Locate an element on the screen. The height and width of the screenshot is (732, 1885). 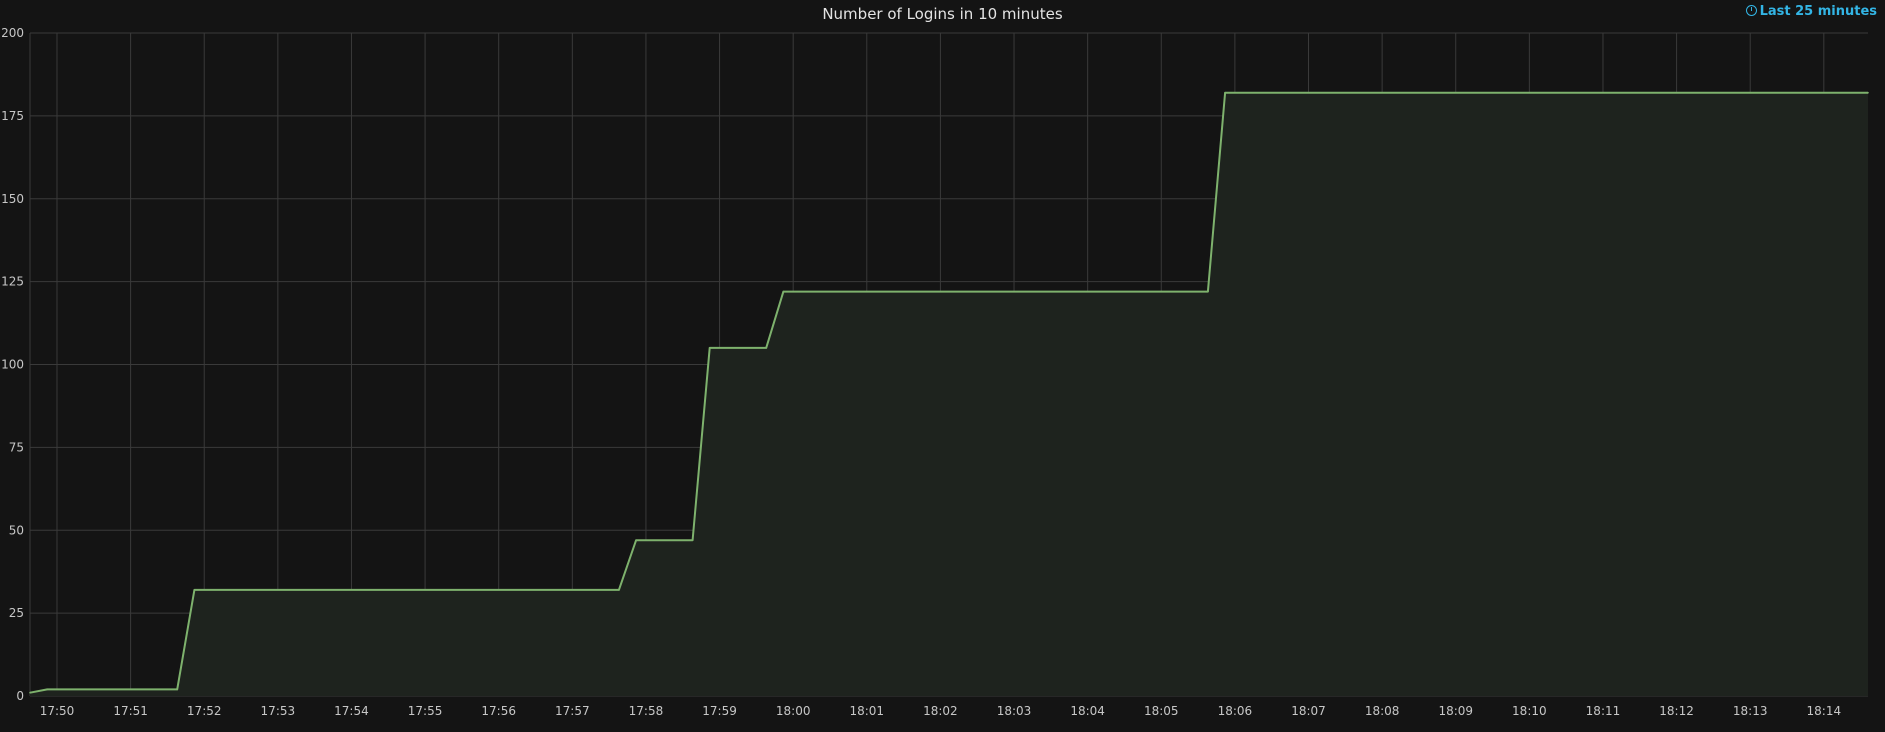
time-range-button: Last 25 minutes is located at coordinates (1811, 12).